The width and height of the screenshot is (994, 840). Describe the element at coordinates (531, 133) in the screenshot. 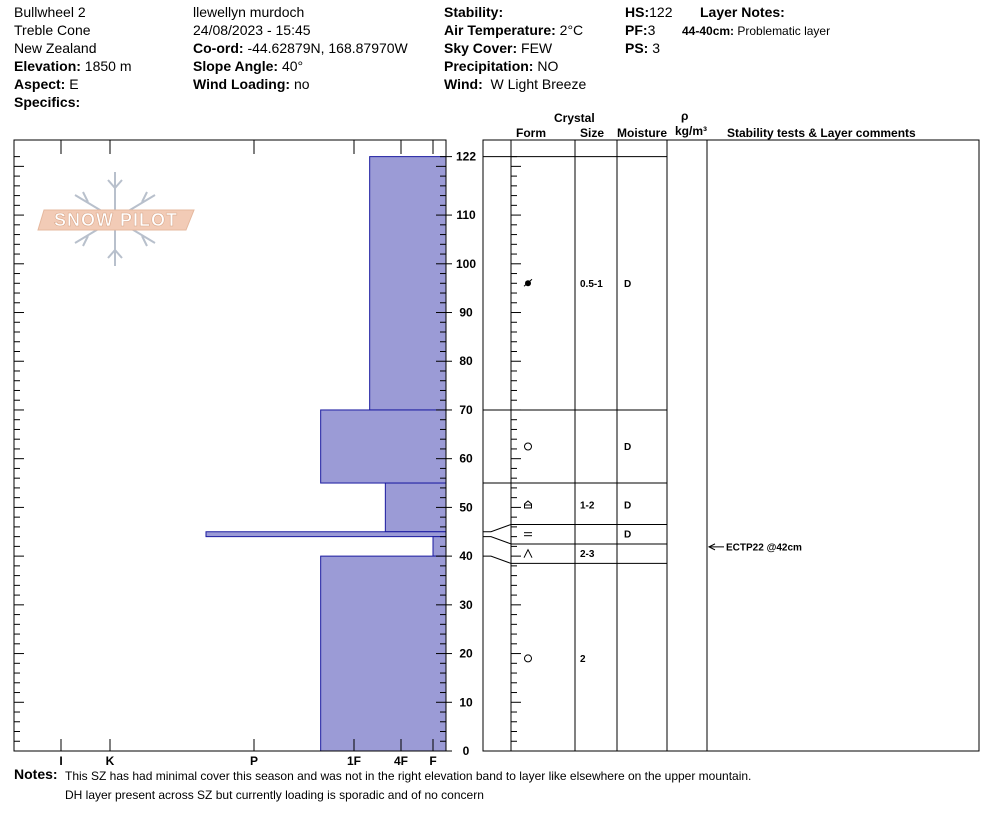

I see `form-header: Form` at that location.